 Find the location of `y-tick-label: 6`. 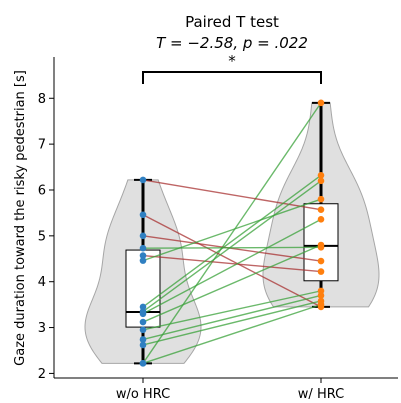

y-tick-label: 6 is located at coordinates (42, 190).